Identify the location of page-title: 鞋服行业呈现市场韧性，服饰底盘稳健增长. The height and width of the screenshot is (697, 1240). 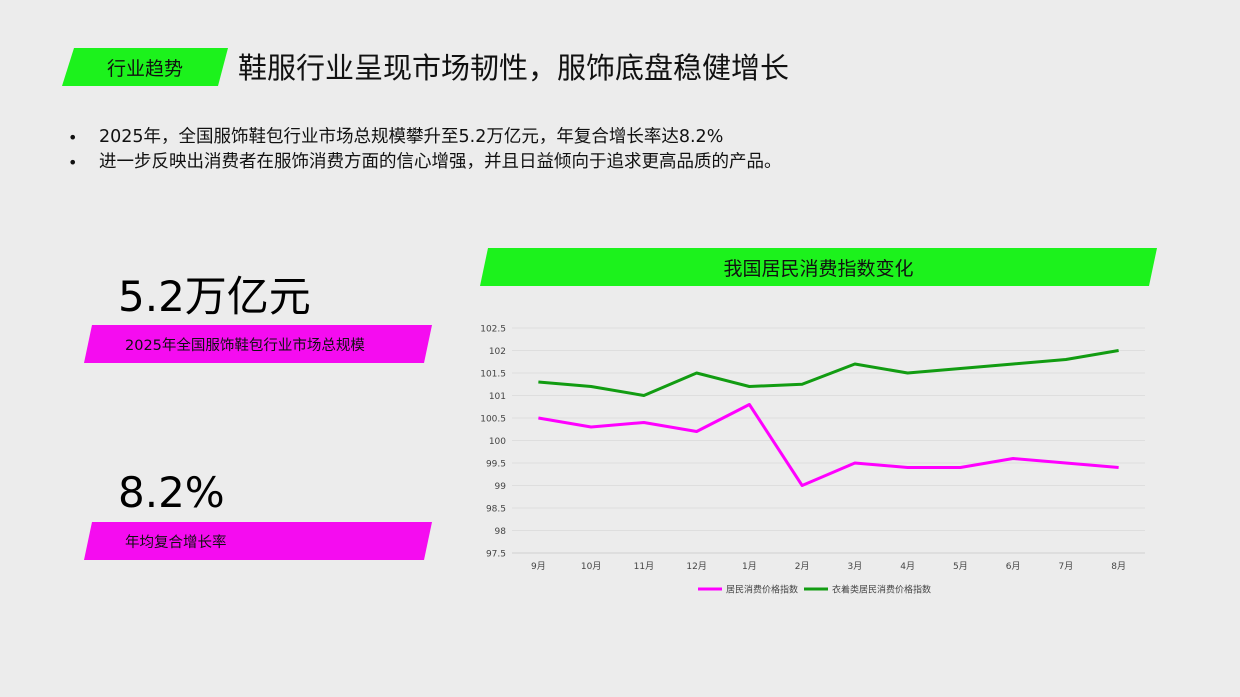
(514, 68).